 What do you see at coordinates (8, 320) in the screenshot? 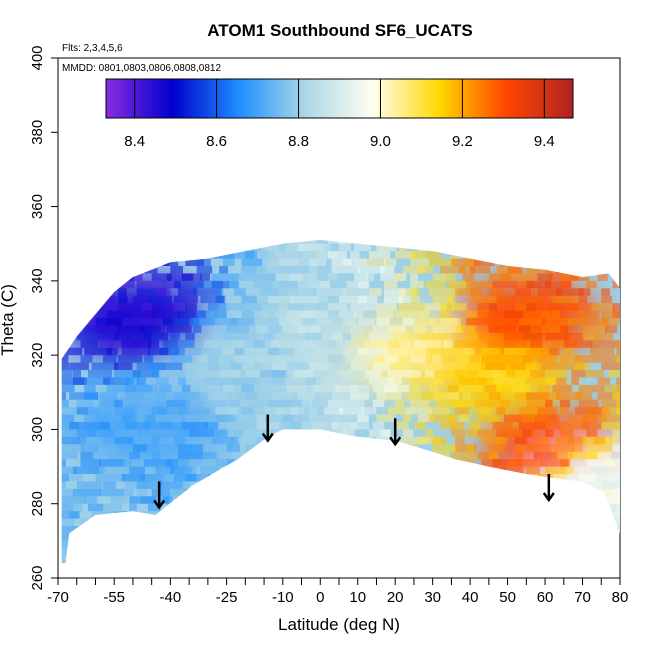
I see `y-axis-label: Theta (C)` at bounding box center [8, 320].